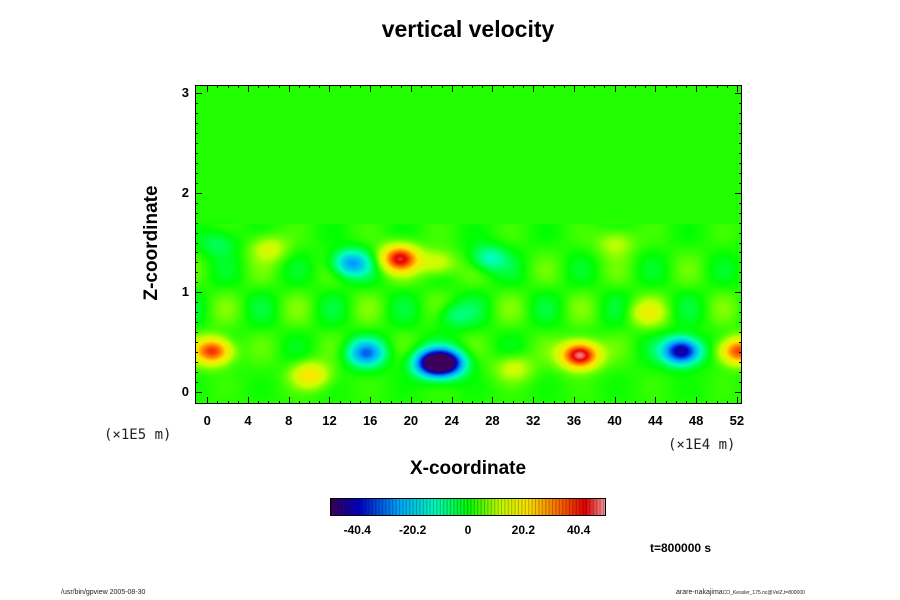 Image resolution: width=900 pixels, height=600 pixels. What do you see at coordinates (523, 530) in the screenshot?
I see `colorbar-tick-label: 20.2` at bounding box center [523, 530].